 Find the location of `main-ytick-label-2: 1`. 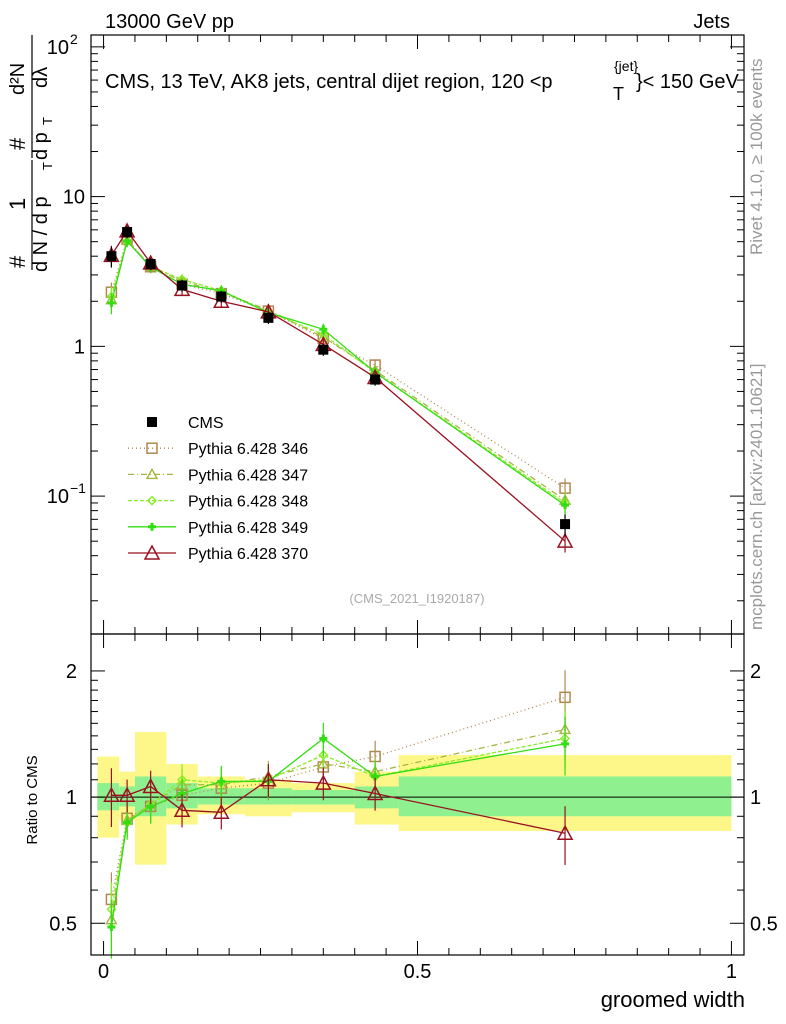

main-ytick-label-2: 1 is located at coordinates (79, 347).